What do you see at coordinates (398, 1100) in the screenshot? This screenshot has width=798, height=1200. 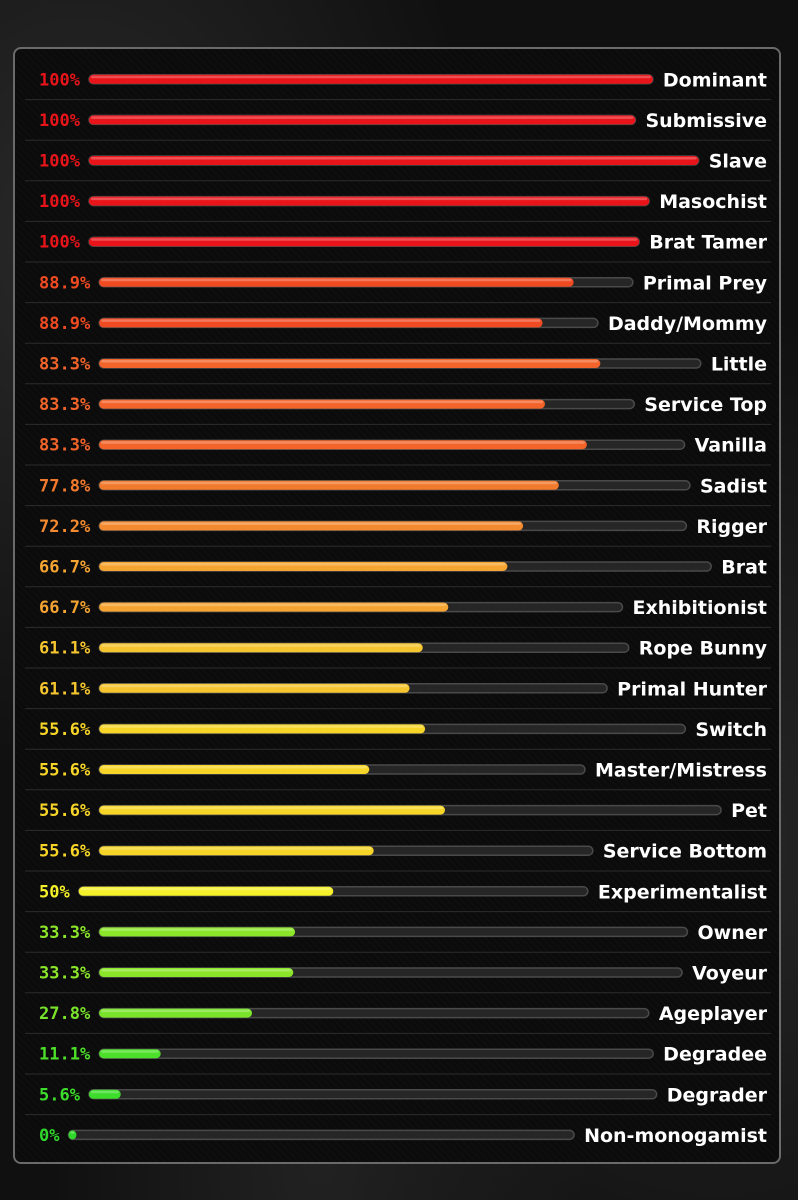 I see `chart-row: 5.6% Degrader` at bounding box center [398, 1100].